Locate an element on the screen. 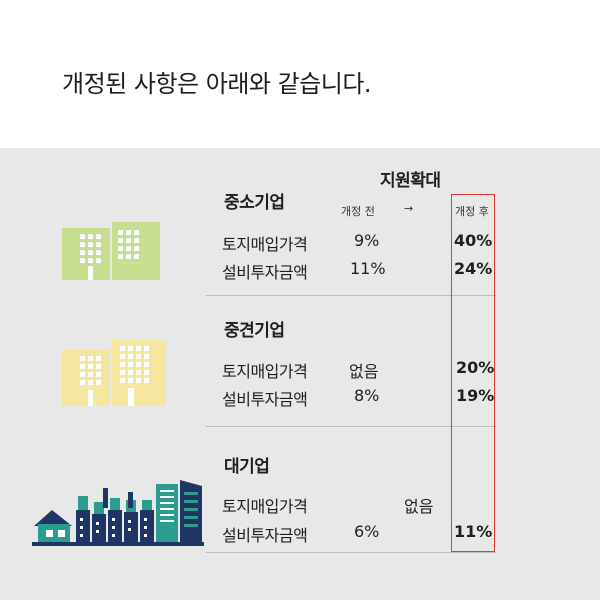 Image resolution: width=600 pixels, height=600 pixels. before-value: 9% is located at coordinates (367, 240).